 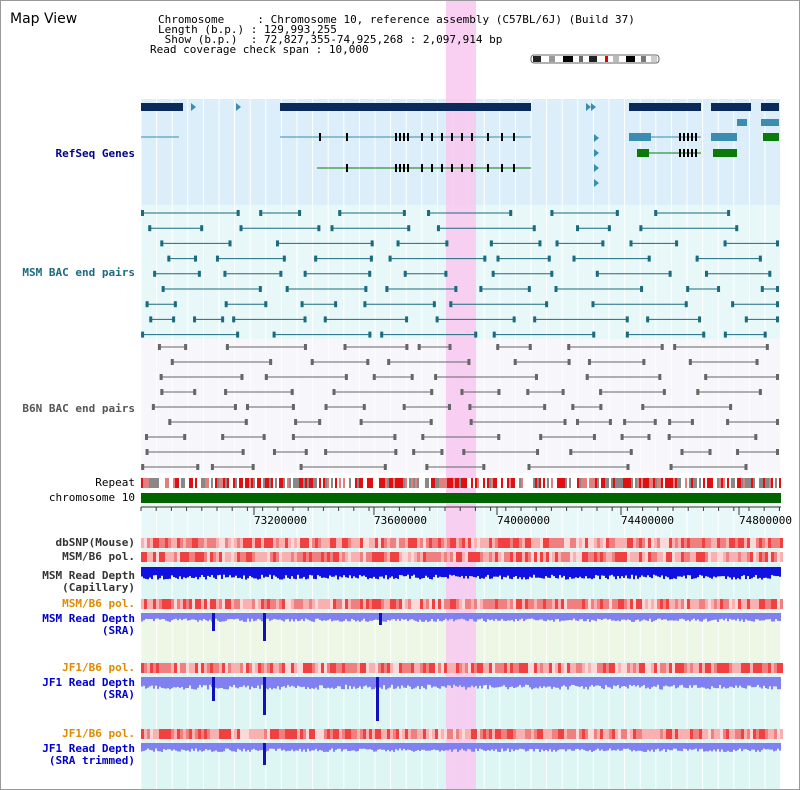 What do you see at coordinates (98, 733) in the screenshot?
I see `track-label-jf1-b6-pol-2: JF1/B6 pol.` at bounding box center [98, 733].